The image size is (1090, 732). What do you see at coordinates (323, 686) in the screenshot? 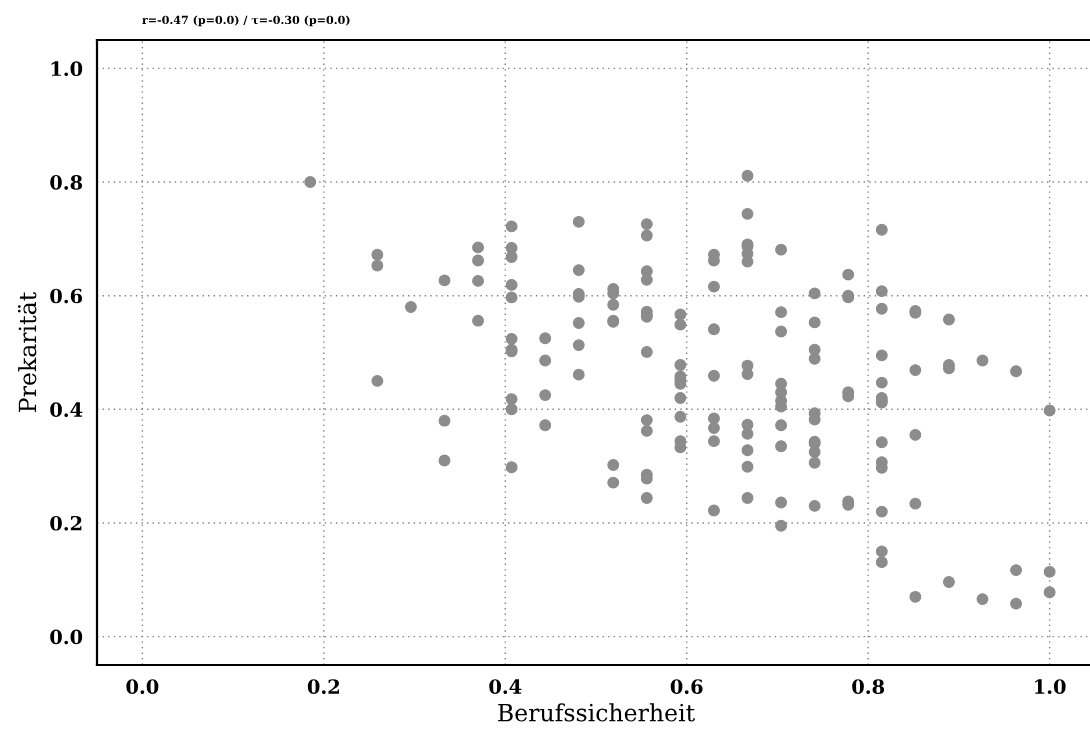
I see `x-tick-label: 0.2` at bounding box center [323, 686].